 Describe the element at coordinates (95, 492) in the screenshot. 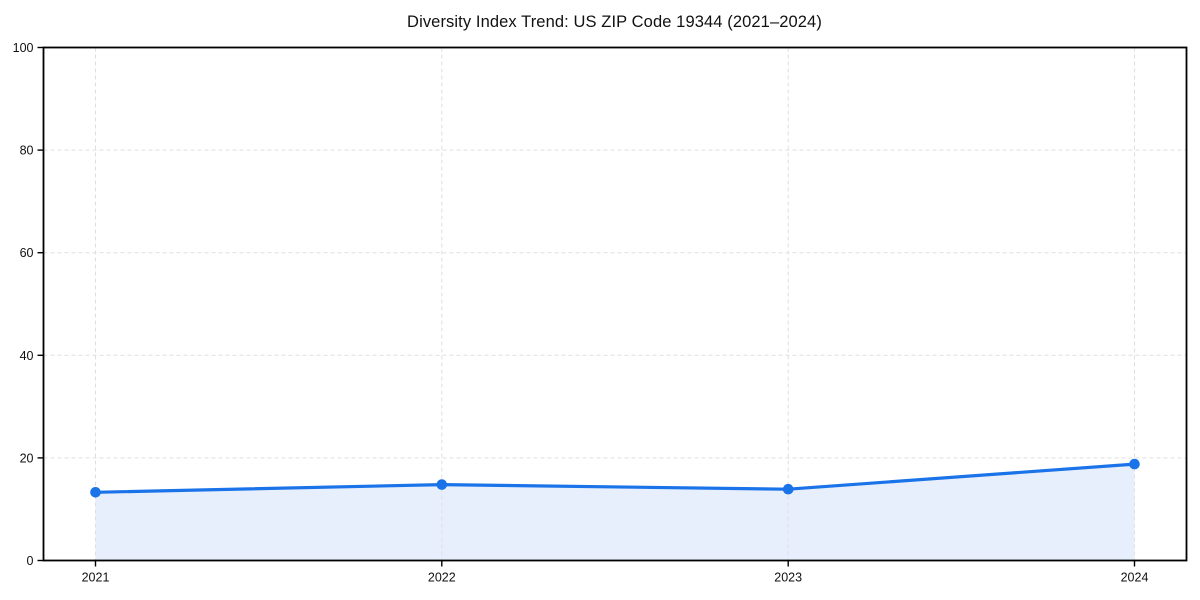

I see `data-point-marker-2021` at that location.